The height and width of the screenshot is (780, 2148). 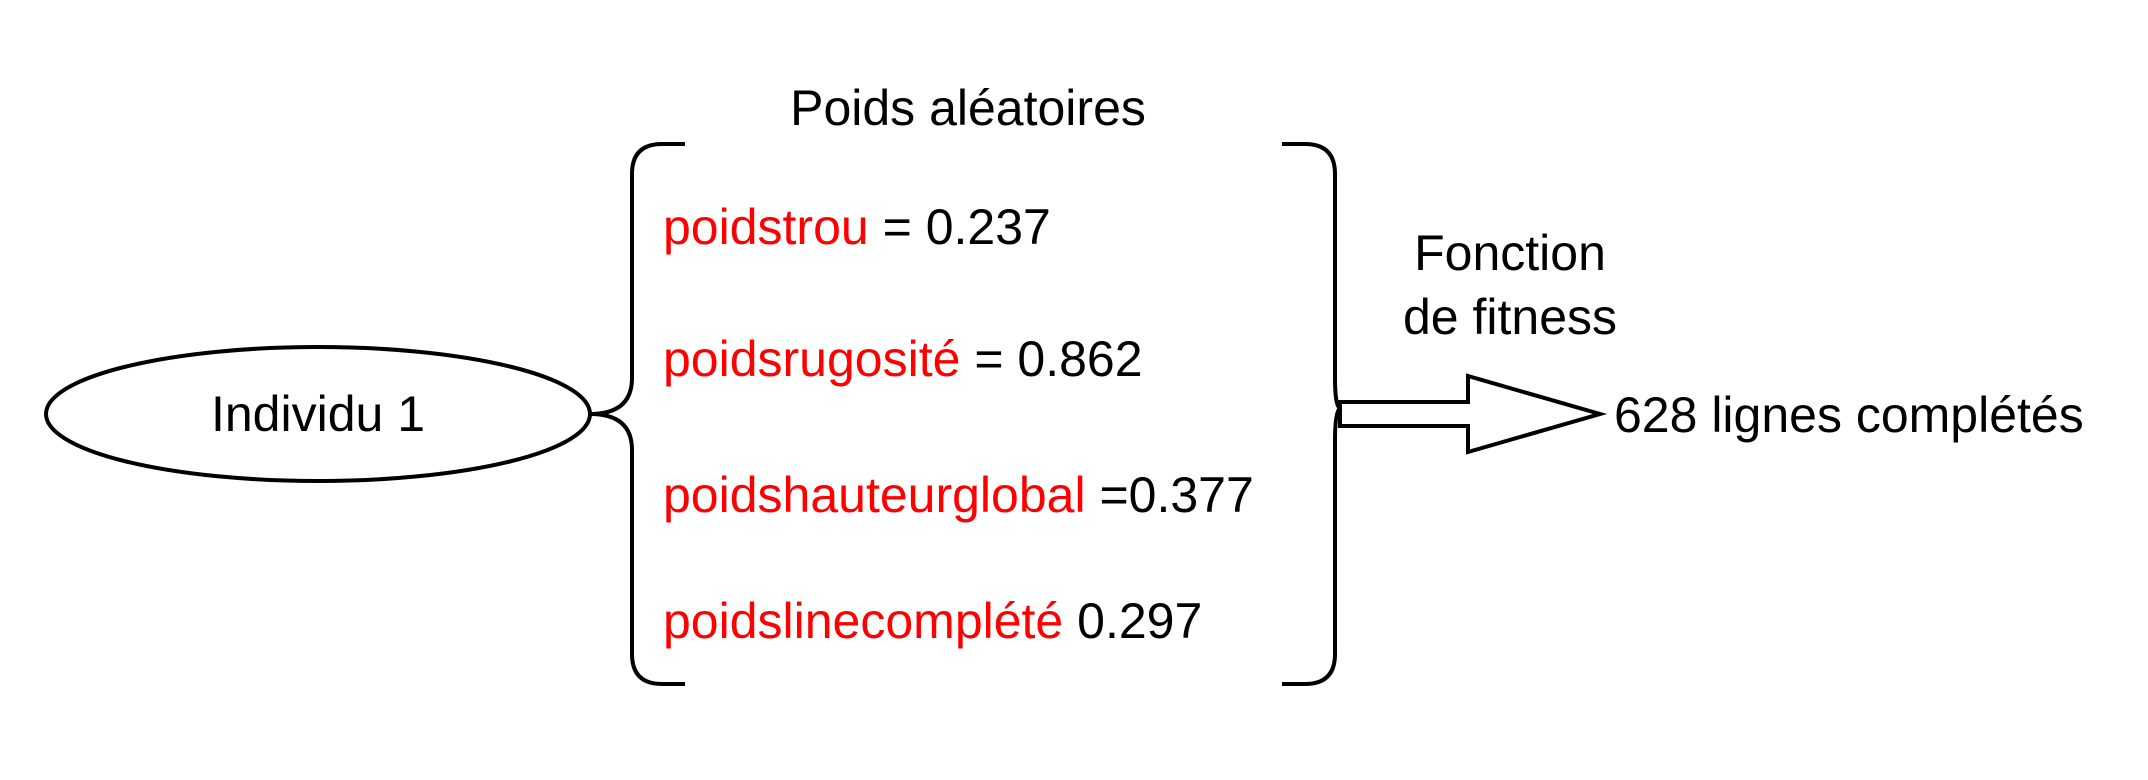 What do you see at coordinates (1313, 414) in the screenshot?
I see `right-brace` at bounding box center [1313, 414].